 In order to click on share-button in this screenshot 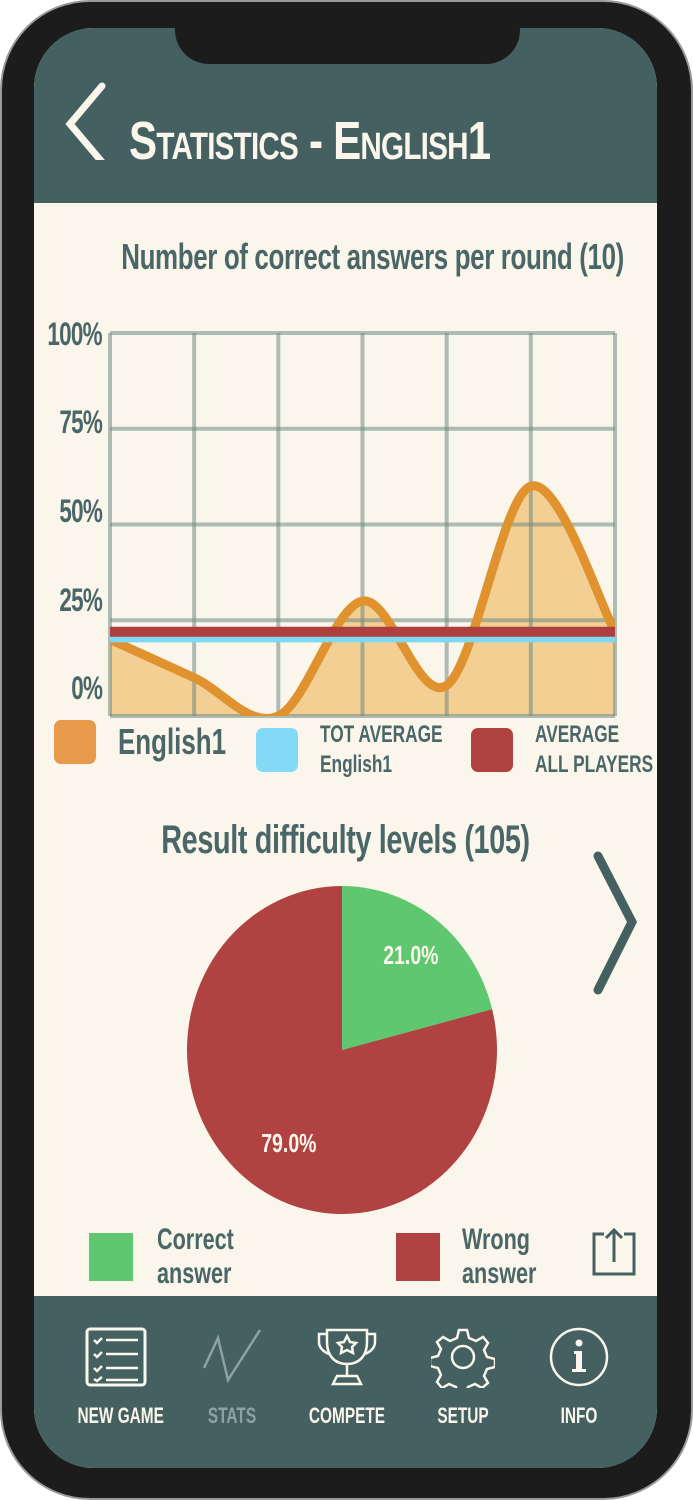, I will do `click(614, 1254)`.